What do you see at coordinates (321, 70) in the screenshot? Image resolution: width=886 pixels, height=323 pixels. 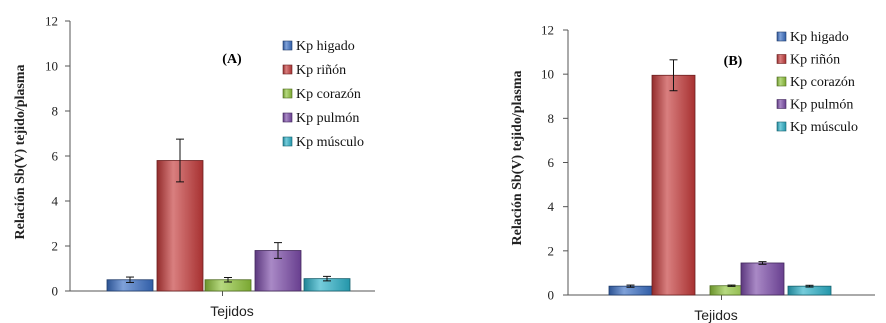 I see `legend-label-a-2: Kp riñón` at bounding box center [321, 70].